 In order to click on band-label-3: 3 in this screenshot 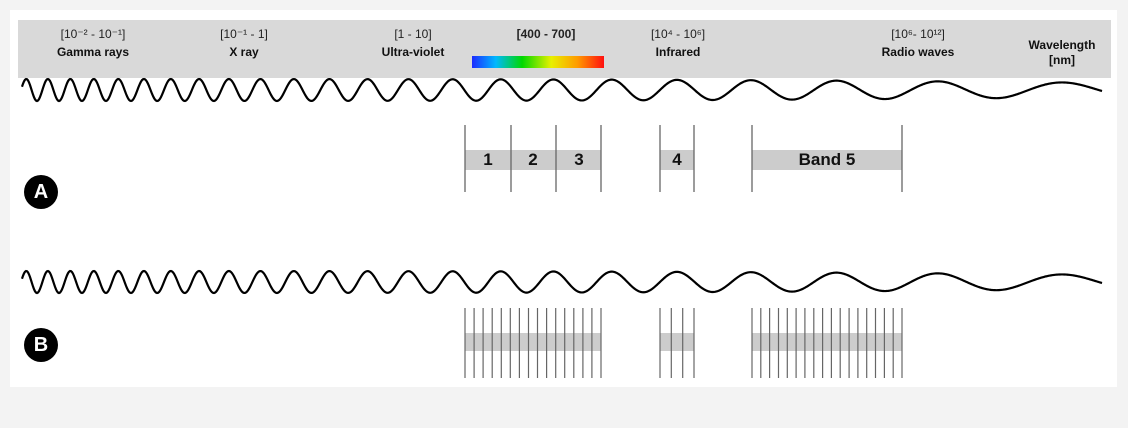, I will do `click(579, 159)`.